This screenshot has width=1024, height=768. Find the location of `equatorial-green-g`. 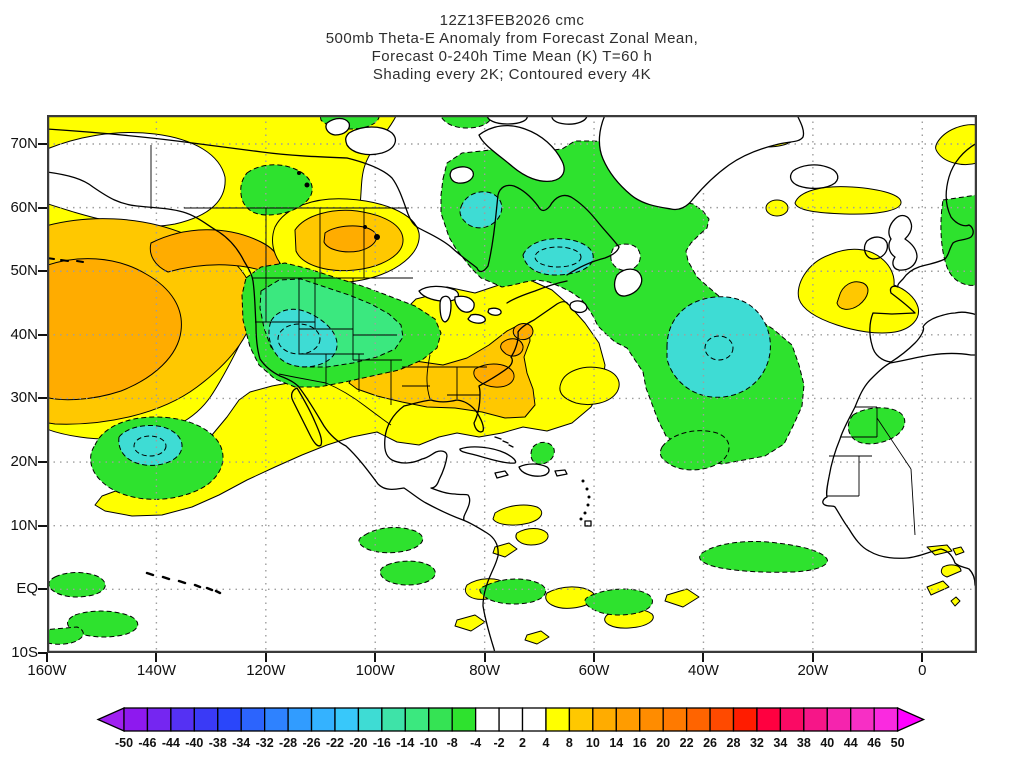

equatorial-green-g is located at coordinates (618, 602).